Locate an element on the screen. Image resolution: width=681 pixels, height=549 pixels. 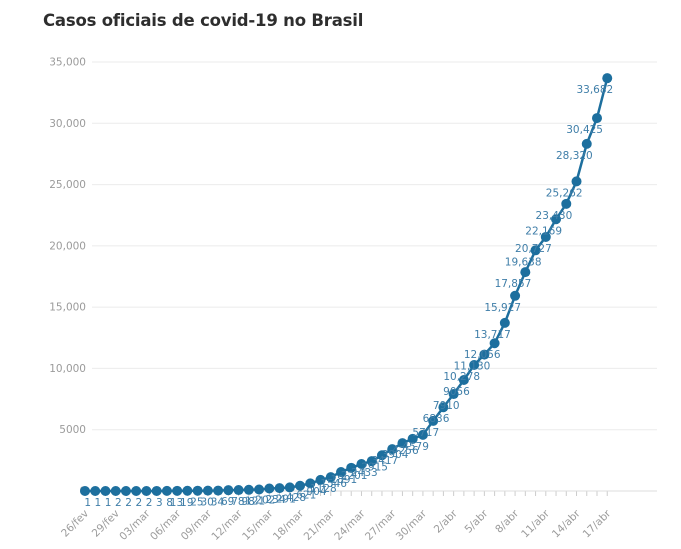
data-point-label: 4579 is located at coordinates (415, 447).